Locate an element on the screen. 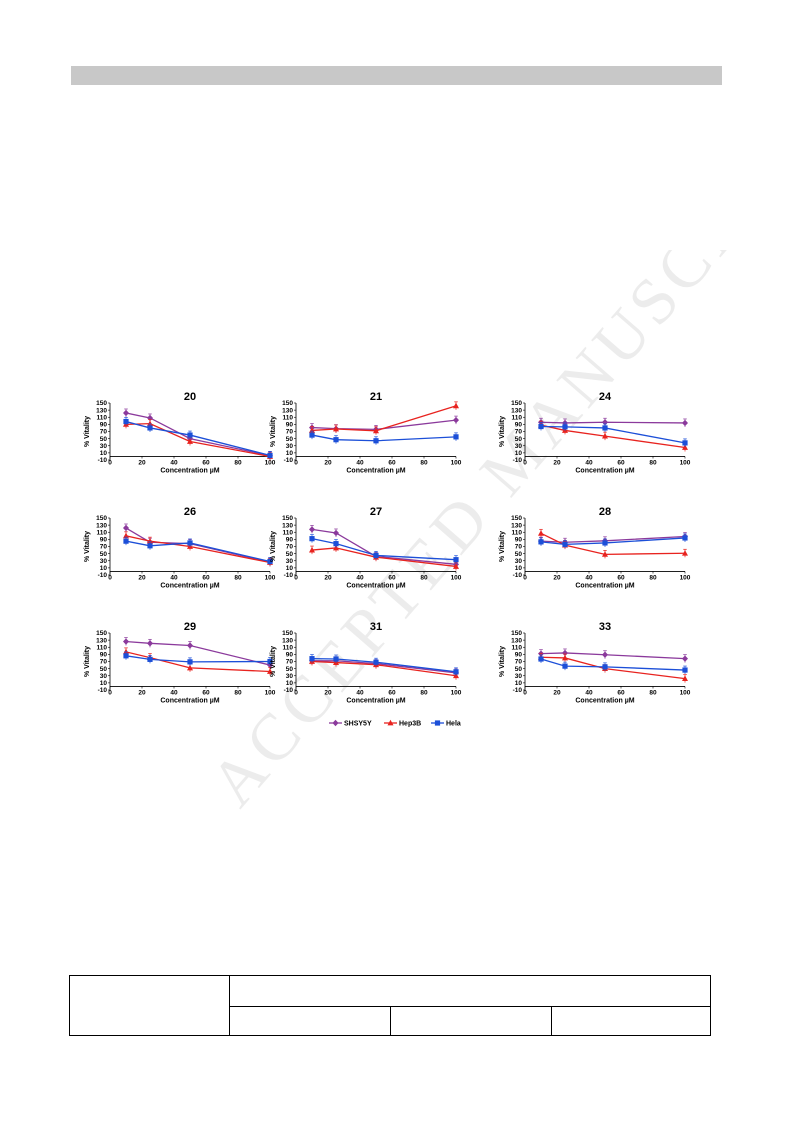 This screenshot has height=1123, width=793. legend: SHSY5Y Hep3B Hela is located at coordinates (395, 723).